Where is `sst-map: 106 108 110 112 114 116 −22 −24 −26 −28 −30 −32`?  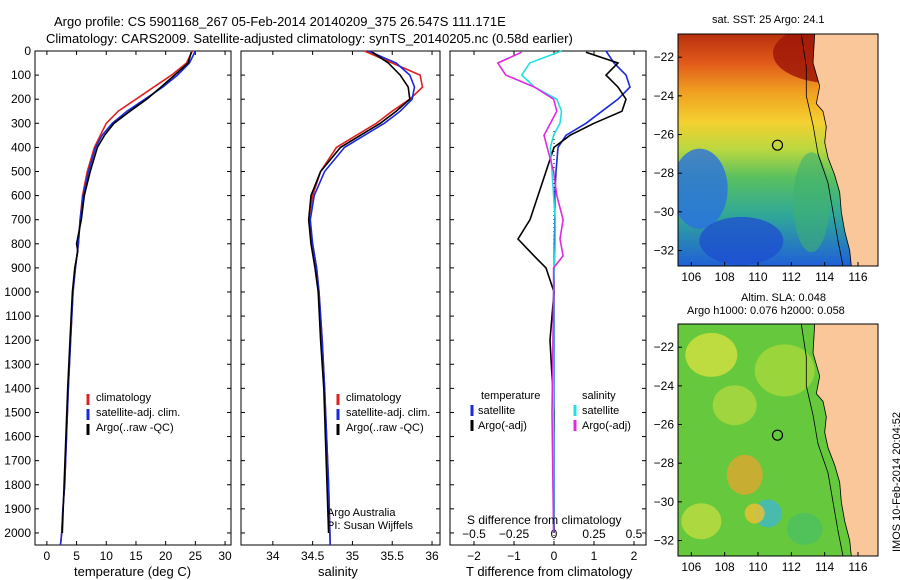 sst-map: 106 108 110 112 114 116 −22 −24 −26 −28 −30 −32 is located at coordinates (766, 158).